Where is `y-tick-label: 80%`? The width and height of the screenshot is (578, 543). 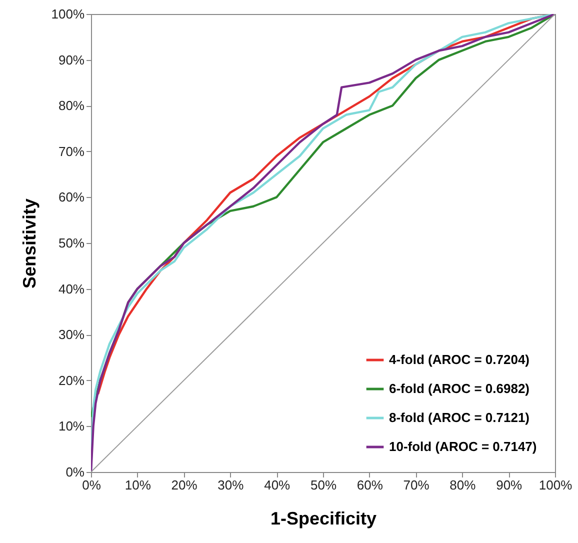 y-tick-label: 80% is located at coordinates (71, 106).